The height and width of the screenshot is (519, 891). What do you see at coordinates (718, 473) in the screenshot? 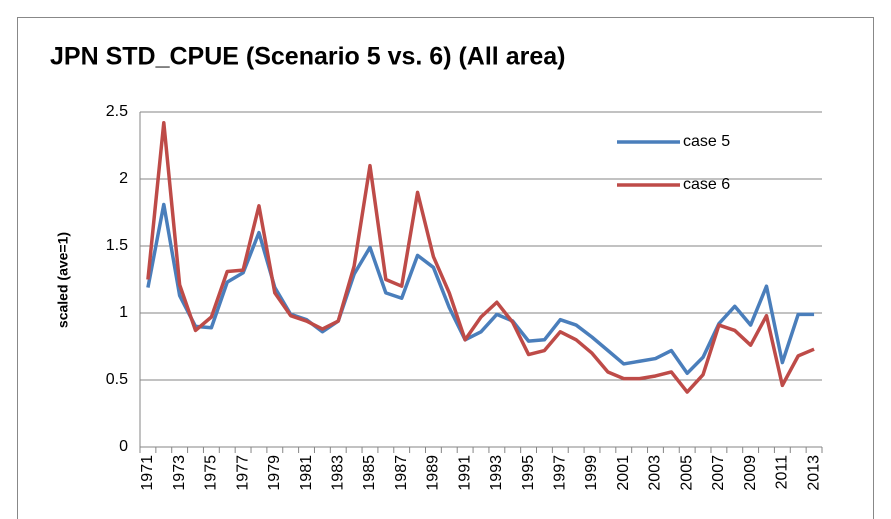
I see `x-tick-label: 2007` at bounding box center [718, 473].